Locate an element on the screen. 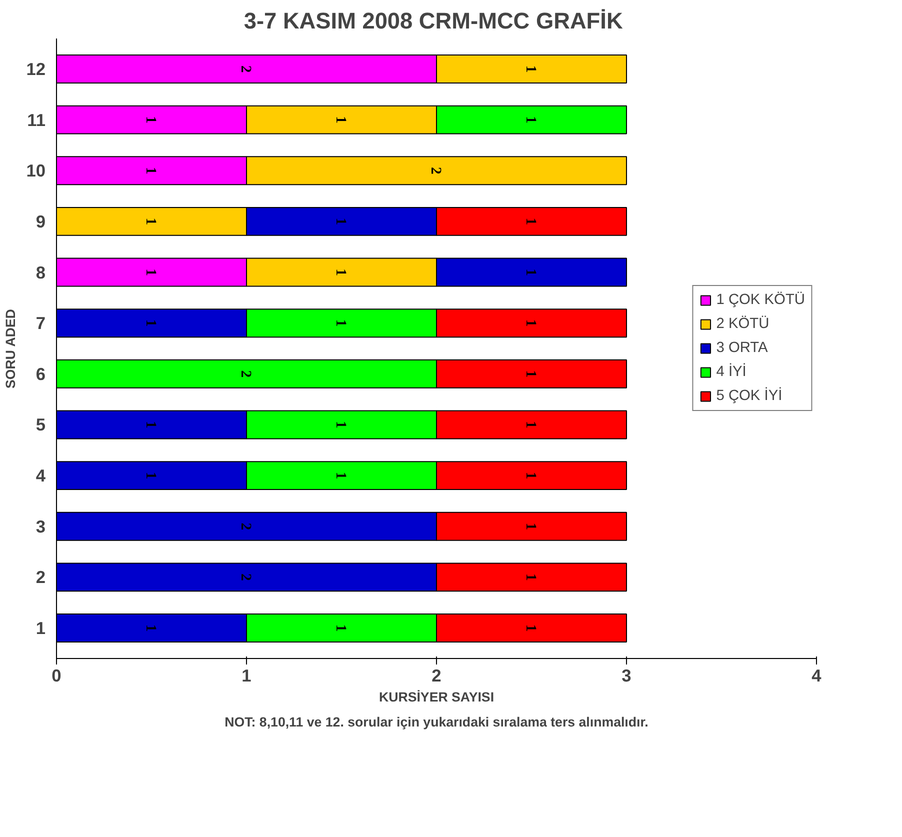 The height and width of the screenshot is (837, 902). x-tick-label: 3 is located at coordinates (627, 676).